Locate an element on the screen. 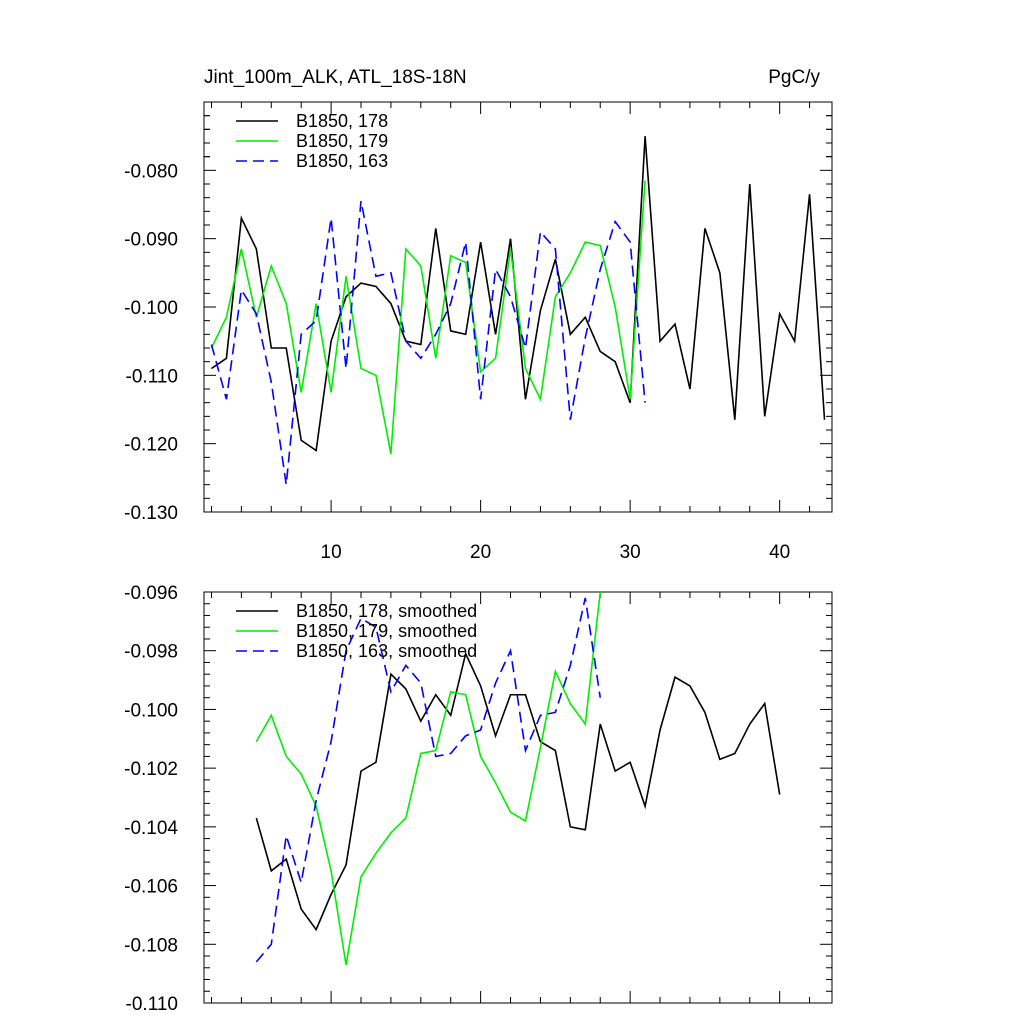  legend-label: B1850, 179, smoothed is located at coordinates (386, 631).